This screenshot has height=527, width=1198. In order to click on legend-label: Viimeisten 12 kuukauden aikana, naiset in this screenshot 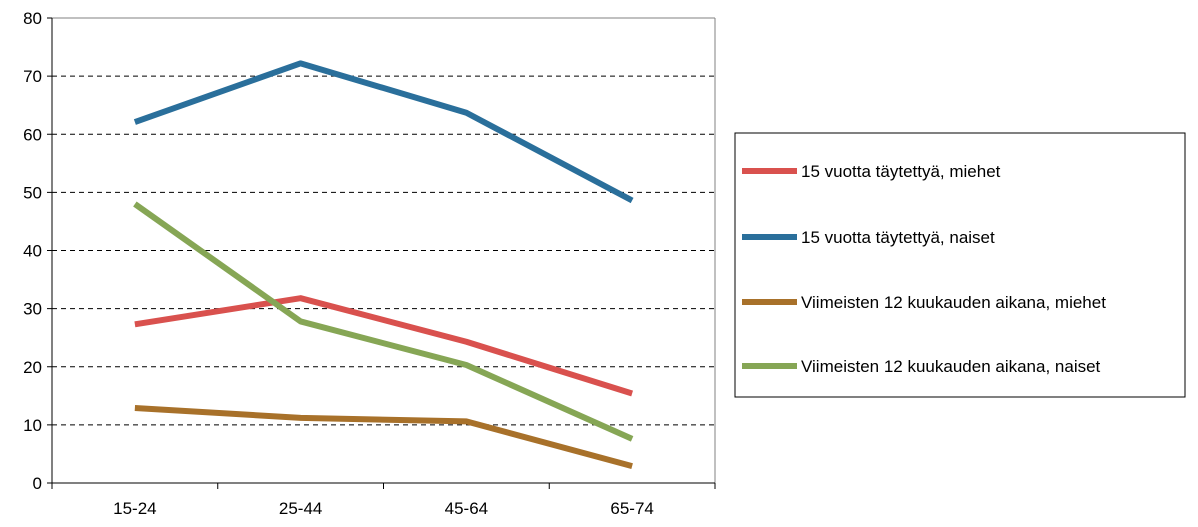, I will do `click(951, 366)`.